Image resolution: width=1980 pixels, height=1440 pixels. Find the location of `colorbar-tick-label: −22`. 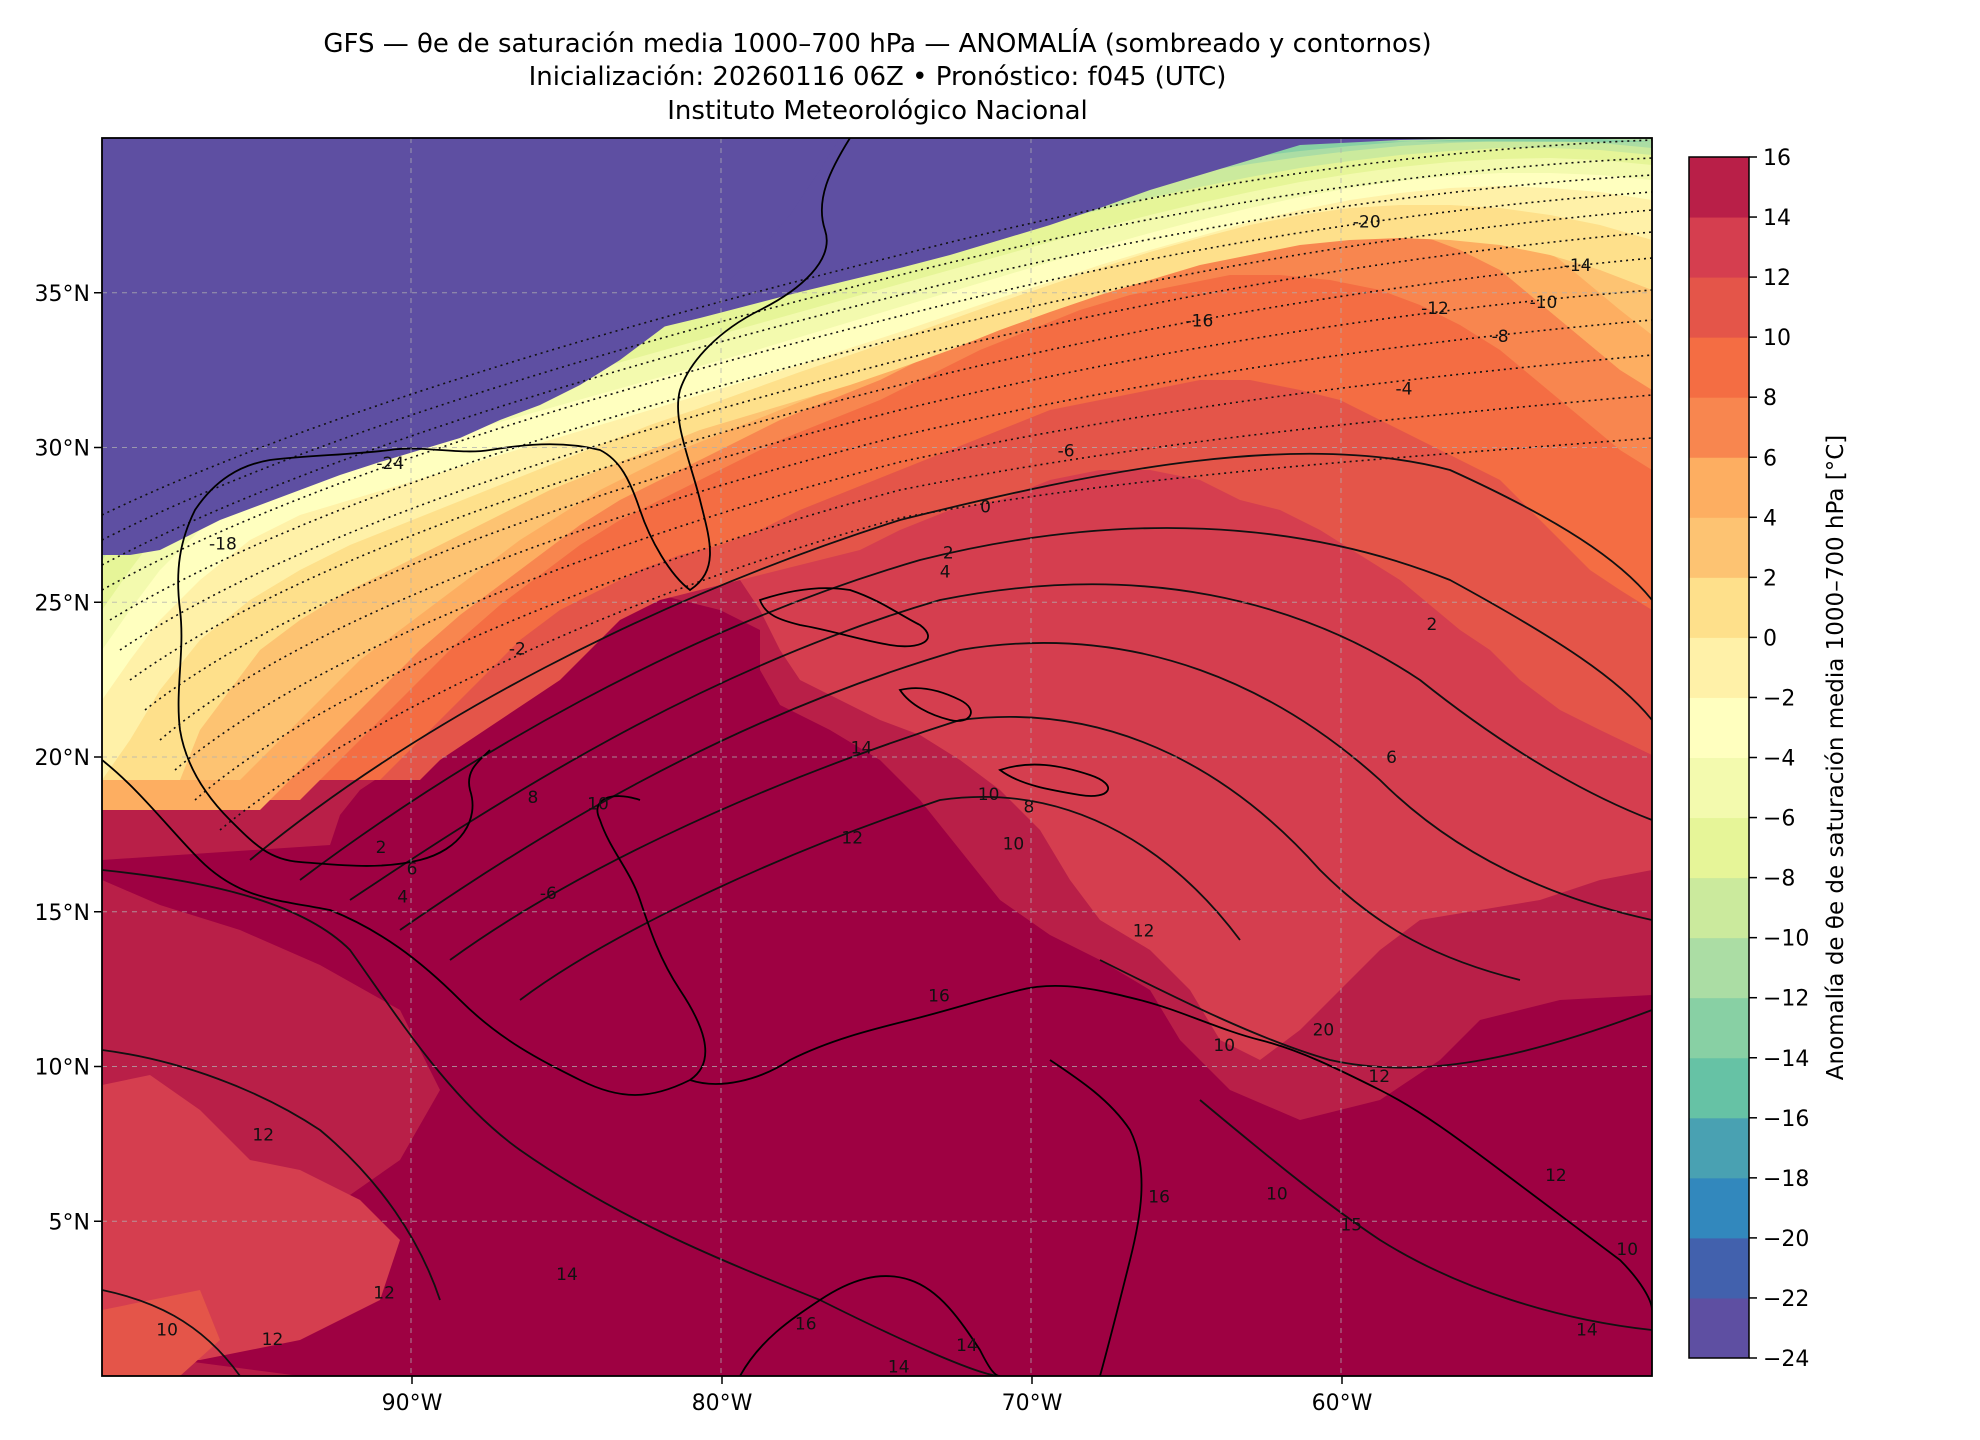

colorbar-tick-label: −22 is located at coordinates (1786, 1299).